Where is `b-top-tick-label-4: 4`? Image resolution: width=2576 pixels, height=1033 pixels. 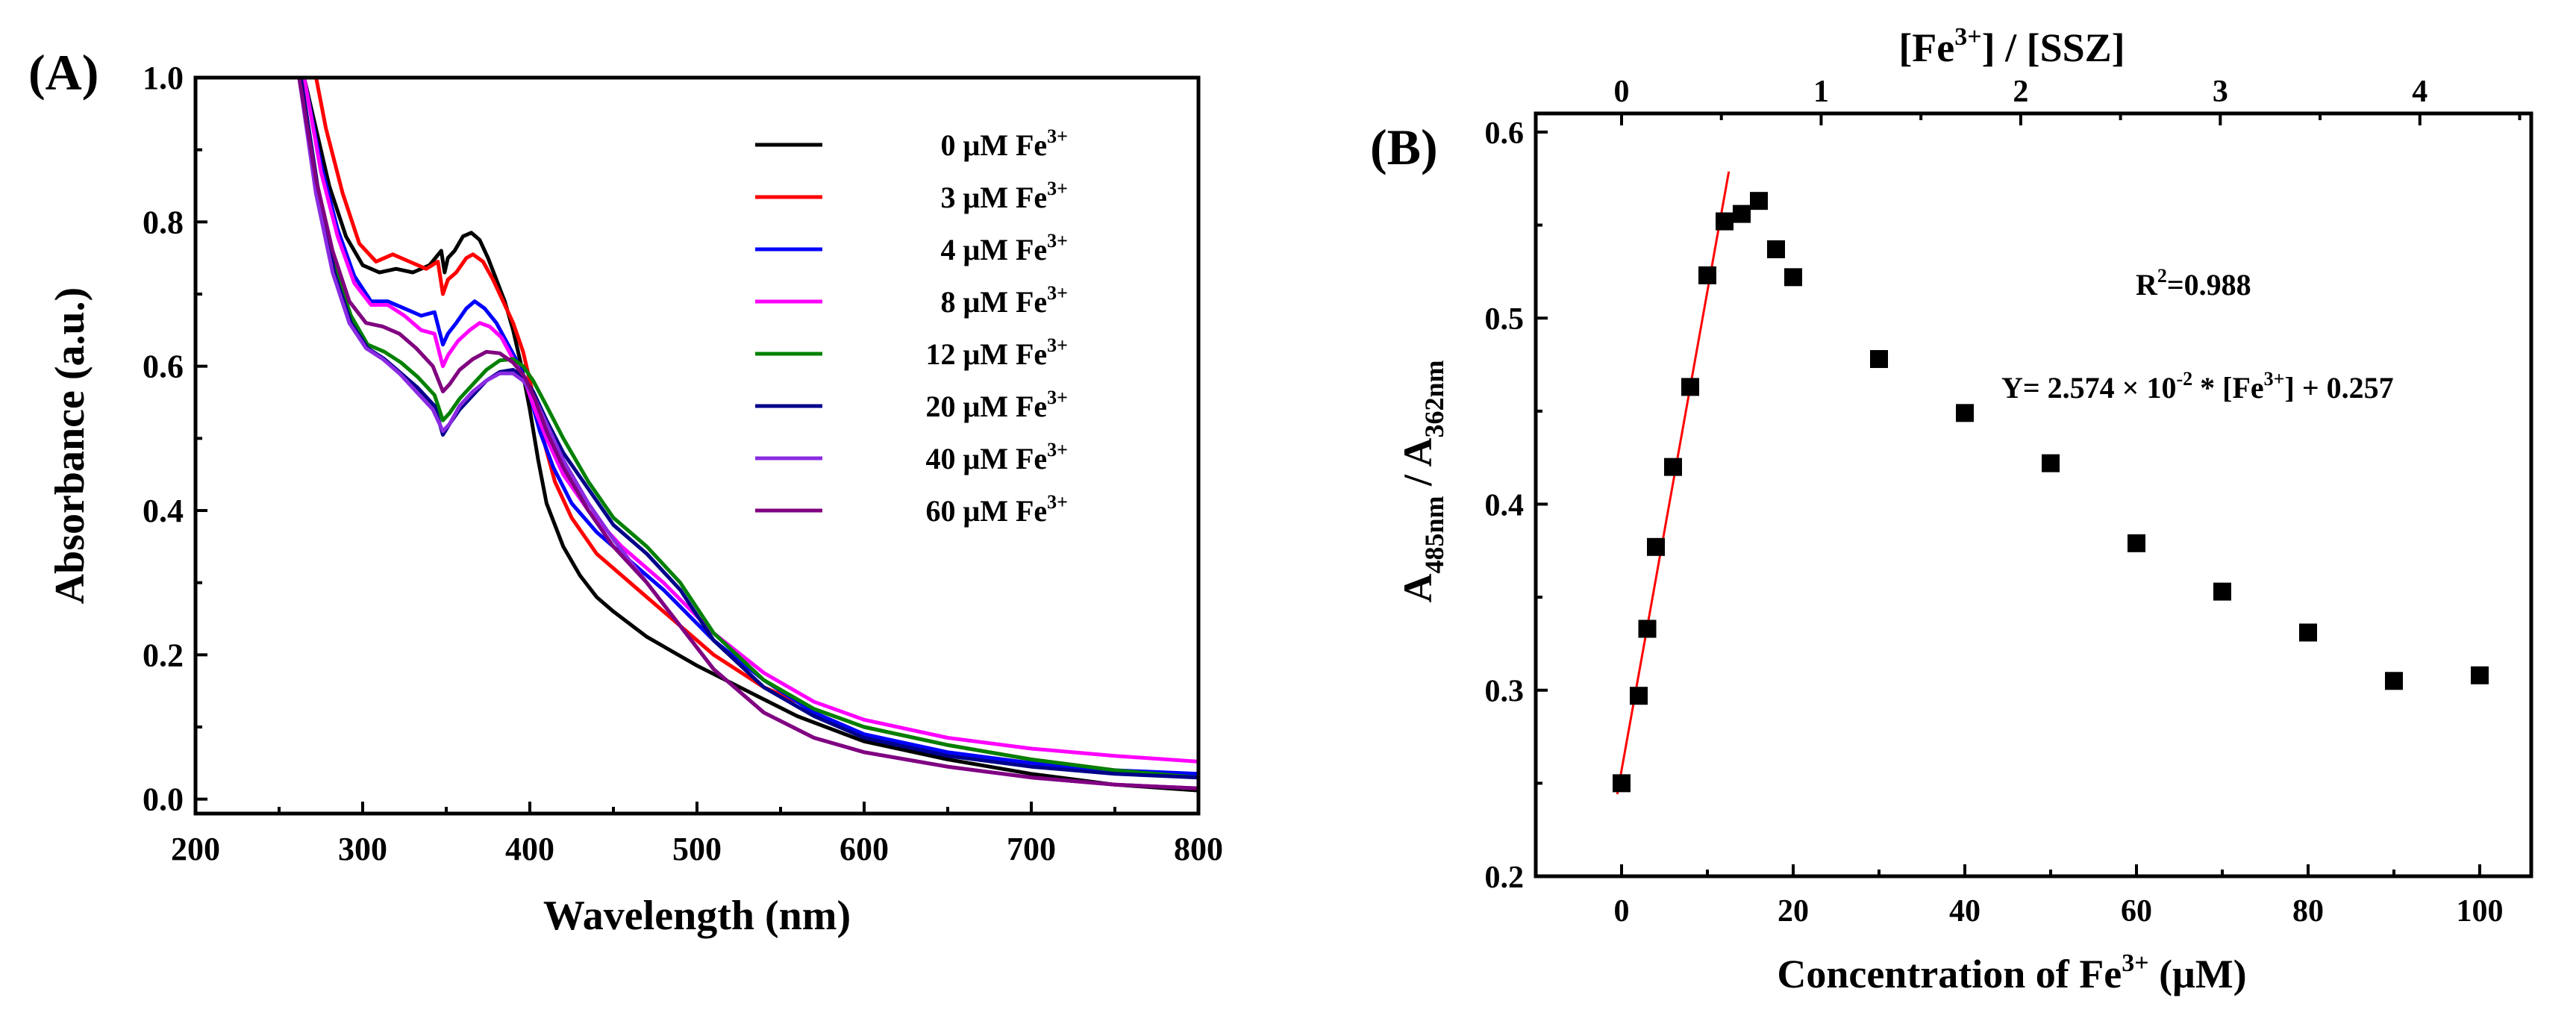 b-top-tick-label-4: 4 is located at coordinates (2419, 92).